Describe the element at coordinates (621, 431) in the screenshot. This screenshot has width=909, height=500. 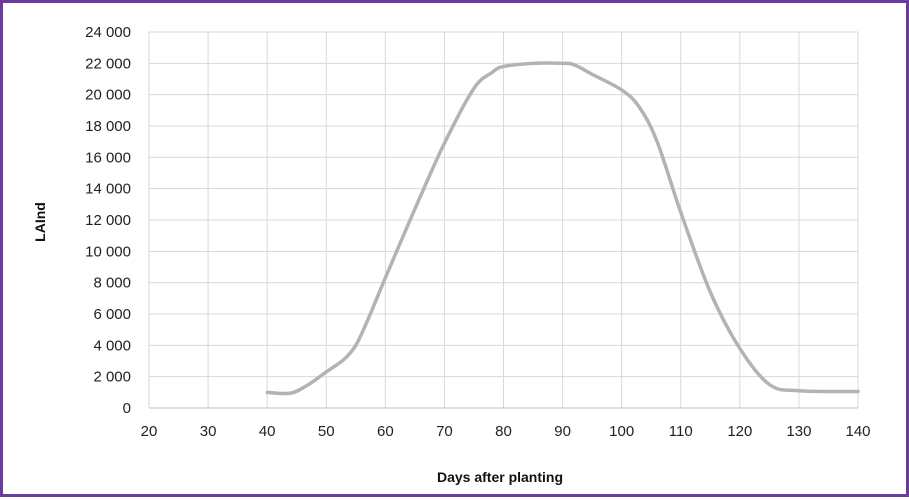
I see `x-tick-label: 100` at that location.